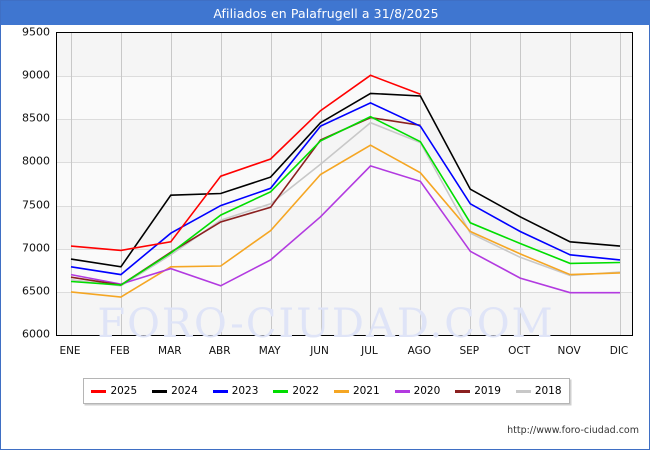  What do you see at coordinates (124, 391) in the screenshot?
I see `legend-label: 2025` at bounding box center [124, 391].